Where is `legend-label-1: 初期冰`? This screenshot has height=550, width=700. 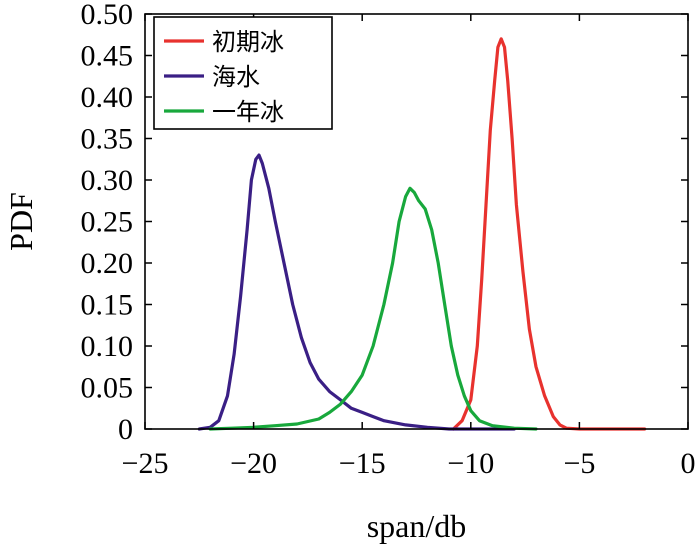
legend-label-1: 初期冰 is located at coordinates (248, 42).